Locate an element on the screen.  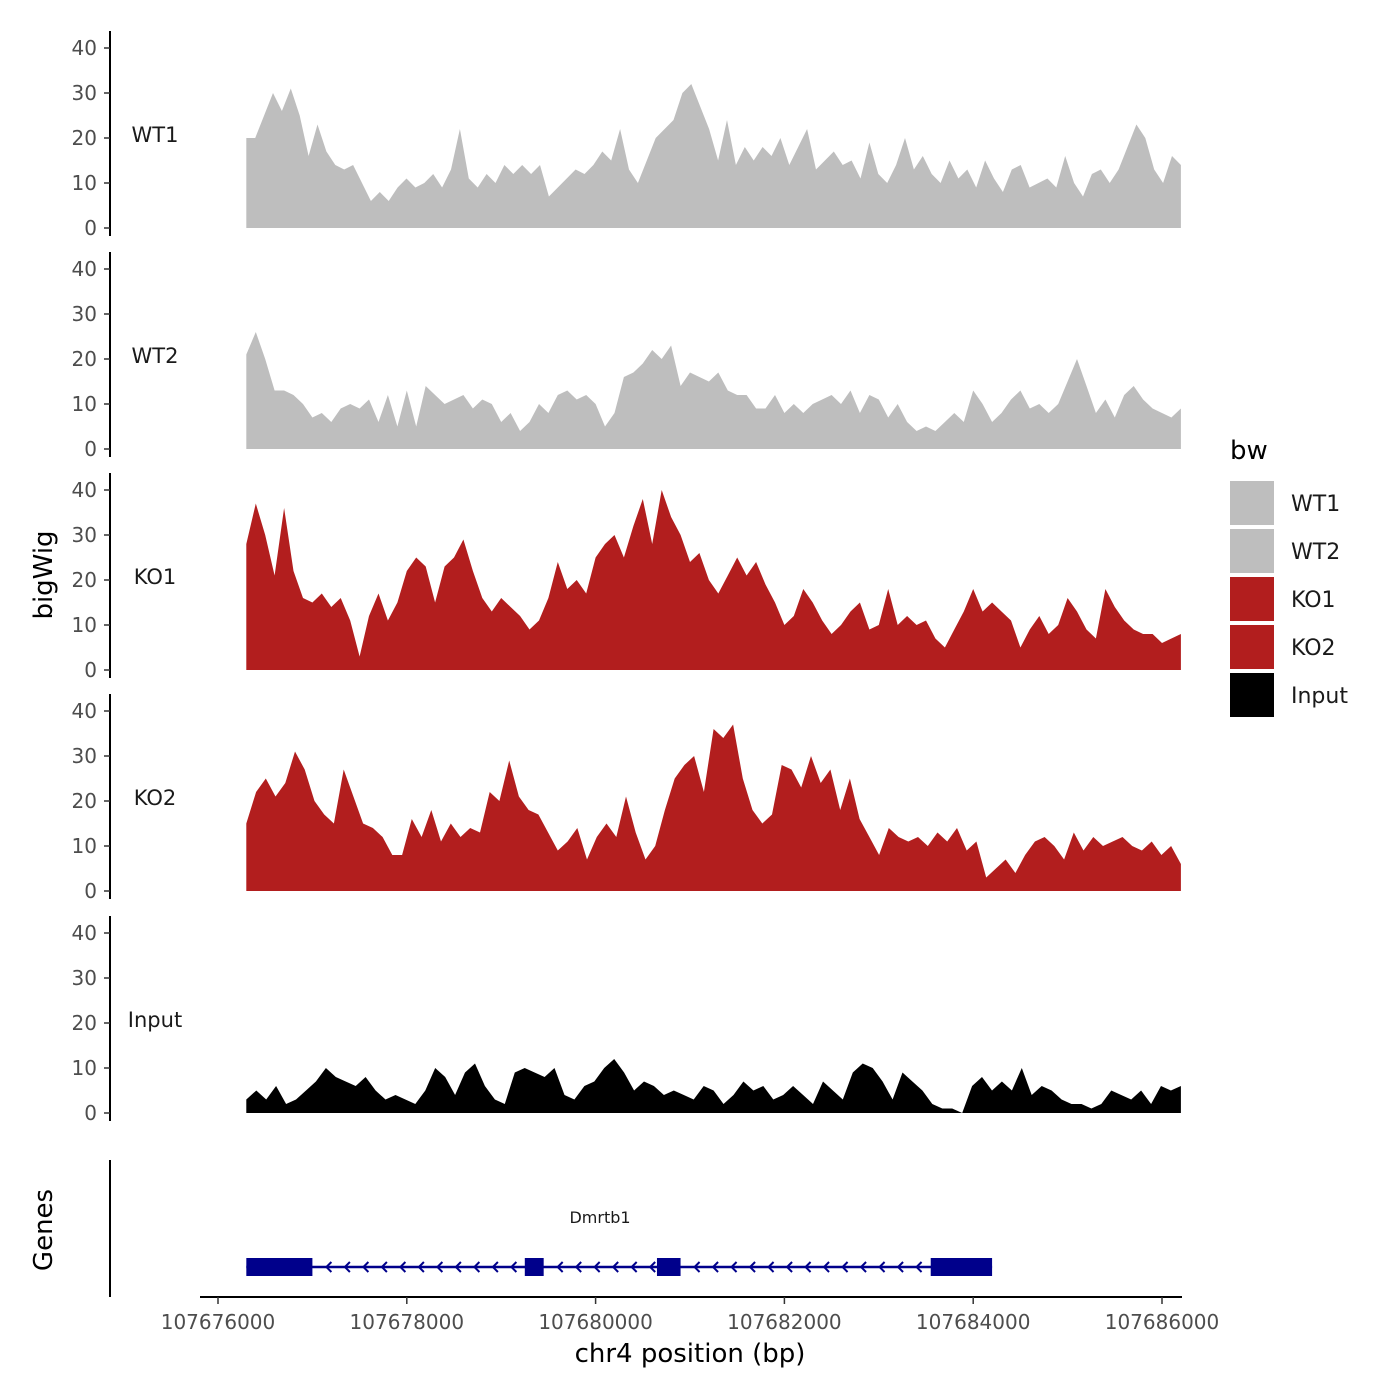
track-ko1: 0 10 20 30 40 KO1 is located at coordinates (626, 577).